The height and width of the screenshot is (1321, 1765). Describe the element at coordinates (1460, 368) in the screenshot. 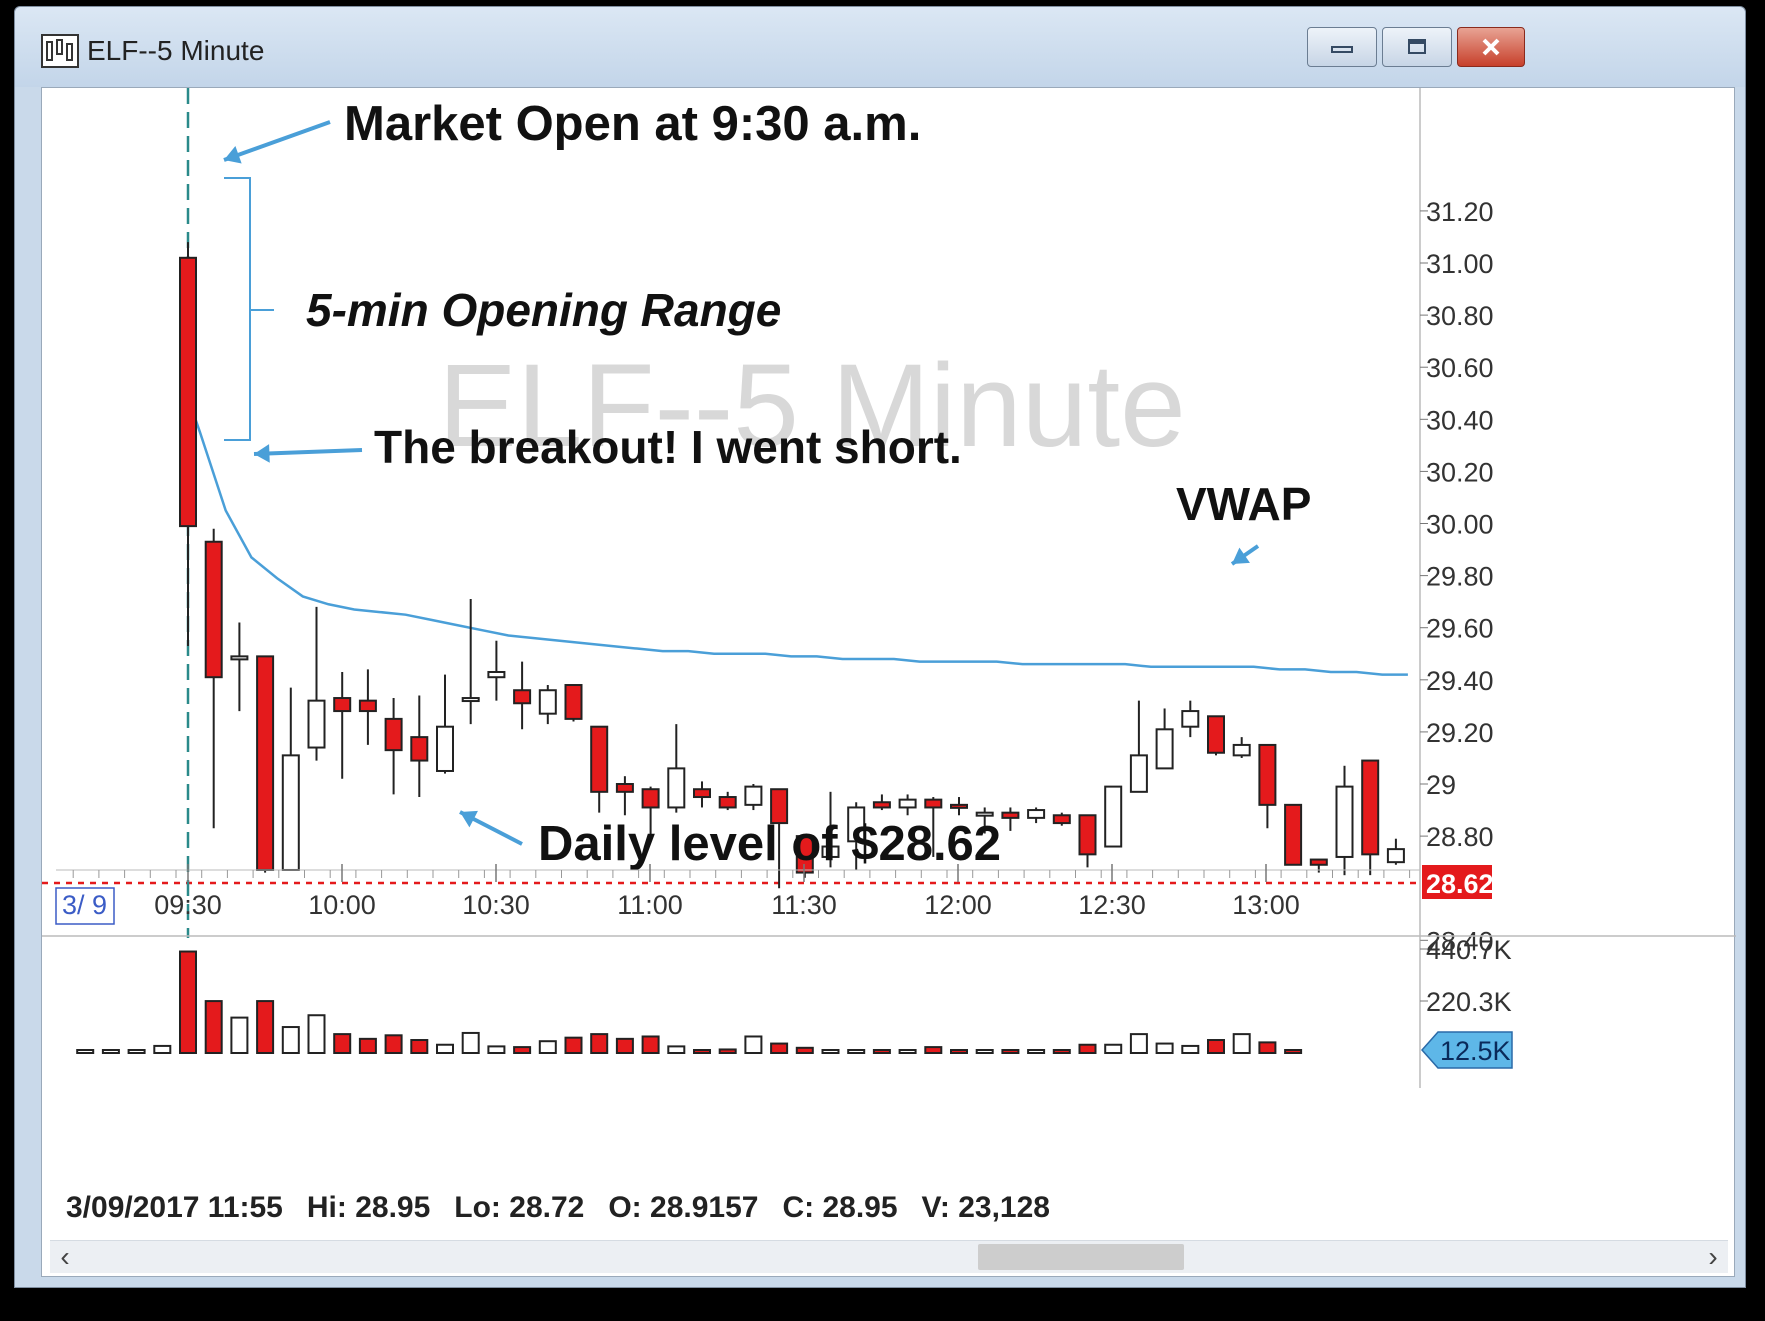

I see `y-tick-label: 30.60` at that location.